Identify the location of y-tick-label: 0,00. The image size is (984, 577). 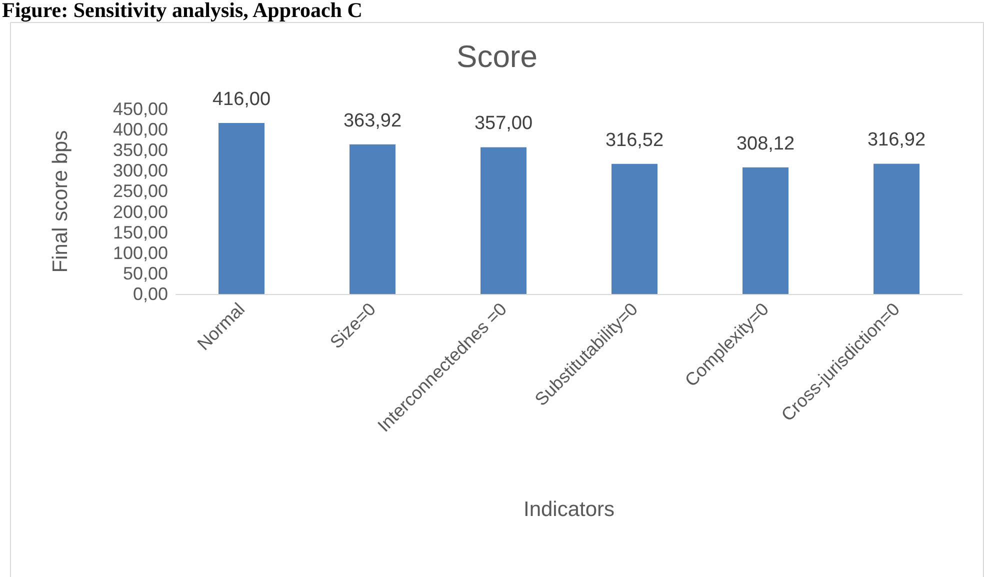
(150, 294).